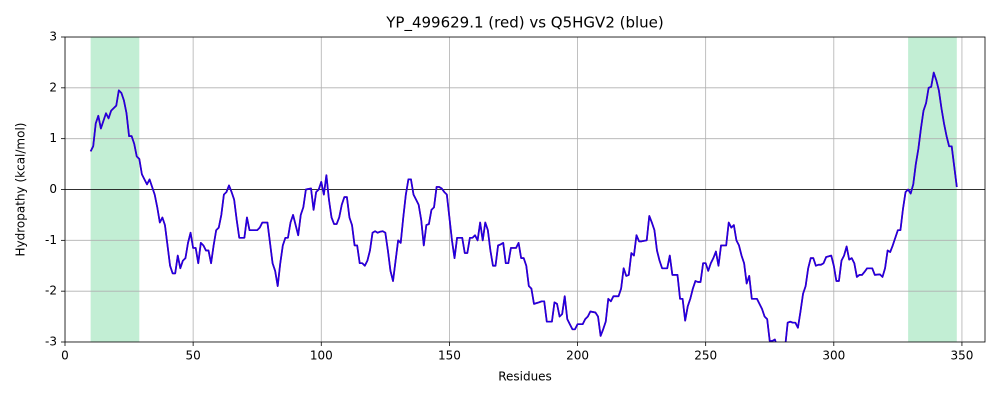 This screenshot has width=1000, height=400. I want to click on y-tick-label: -3, so click(51, 342).